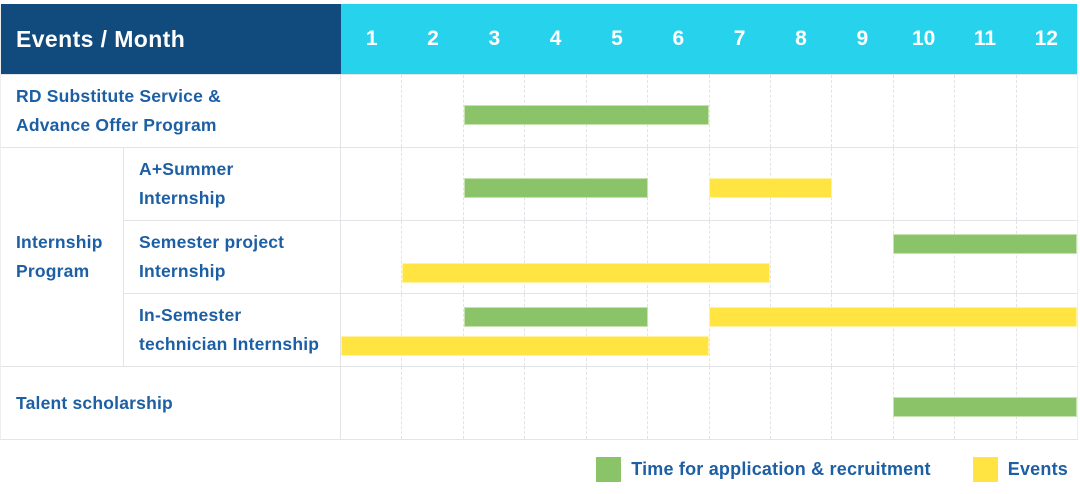 Image resolution: width=1080 pixels, height=494 pixels. What do you see at coordinates (494, 38) in the screenshot?
I see `month-header-cell: 3` at bounding box center [494, 38].